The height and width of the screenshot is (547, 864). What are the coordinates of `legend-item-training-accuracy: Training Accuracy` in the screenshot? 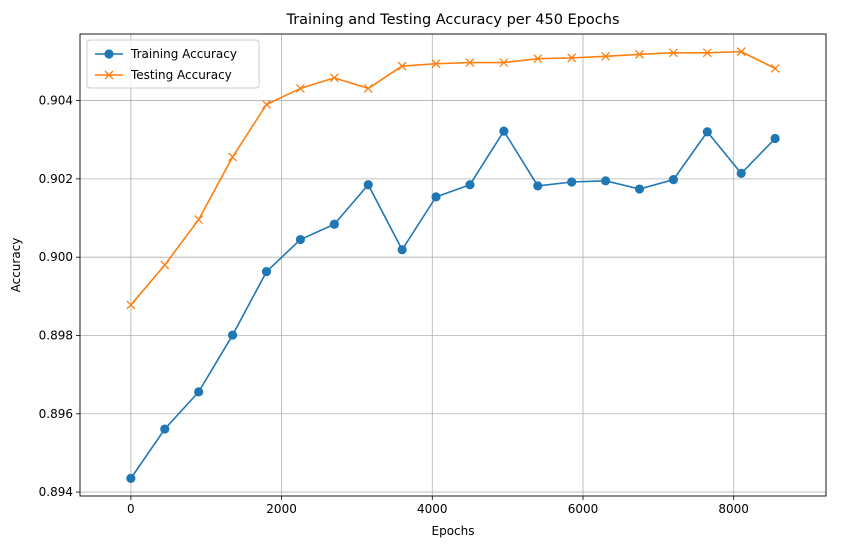 It's located at (166, 54).